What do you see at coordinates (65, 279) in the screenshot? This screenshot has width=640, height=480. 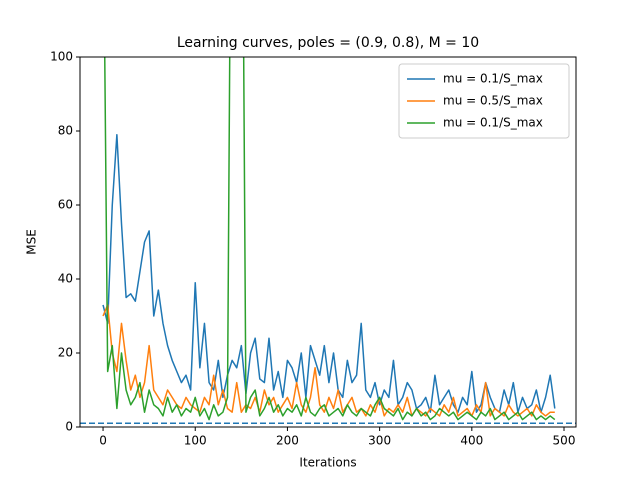 I see `y-tick-label: 40` at bounding box center [65, 279].